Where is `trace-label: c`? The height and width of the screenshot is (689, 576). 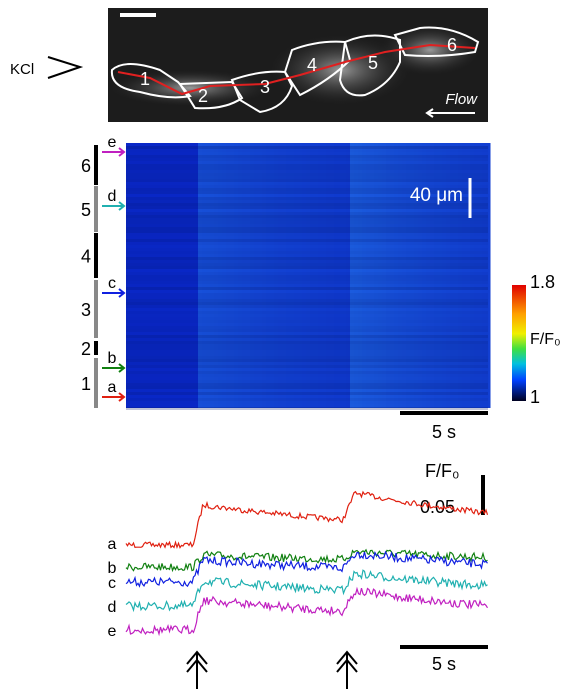
trace-label: c is located at coordinates (112, 583).